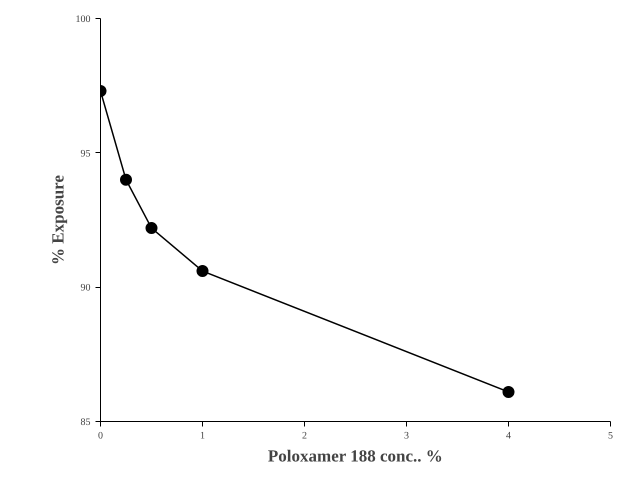 The image size is (640, 481). What do you see at coordinates (85, 422) in the screenshot?
I see `y-tick-label: 85` at bounding box center [85, 422].